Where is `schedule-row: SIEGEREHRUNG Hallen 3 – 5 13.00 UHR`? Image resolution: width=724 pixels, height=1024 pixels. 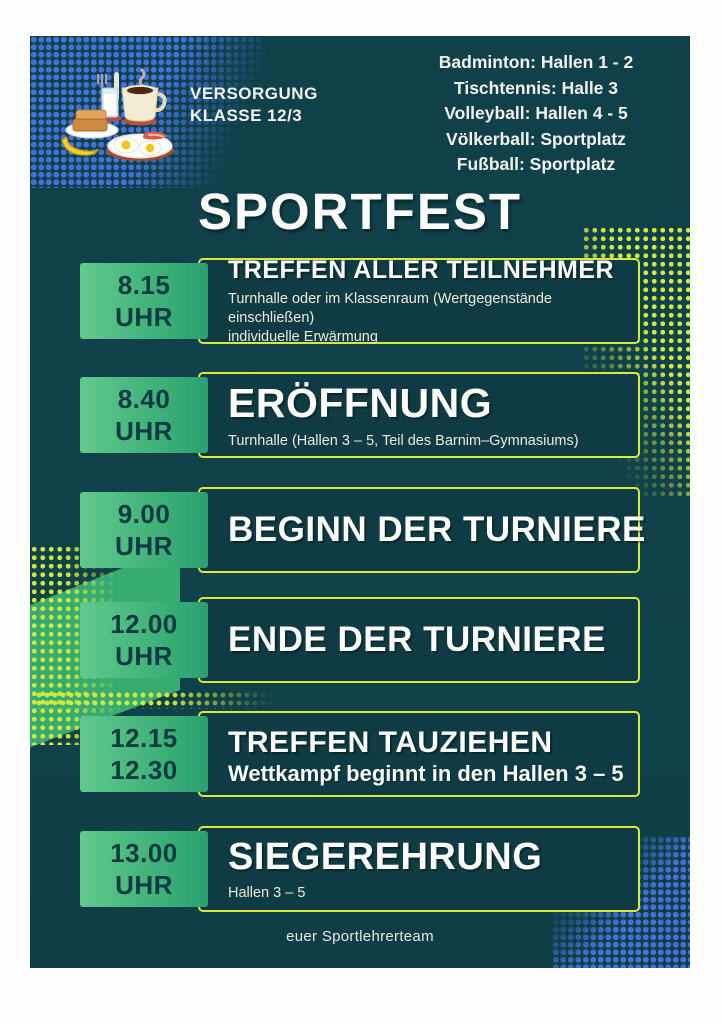 schedule-row: SIEGEREHRUNG Hallen 3 – 5 13.00 UHR is located at coordinates (360, 869).